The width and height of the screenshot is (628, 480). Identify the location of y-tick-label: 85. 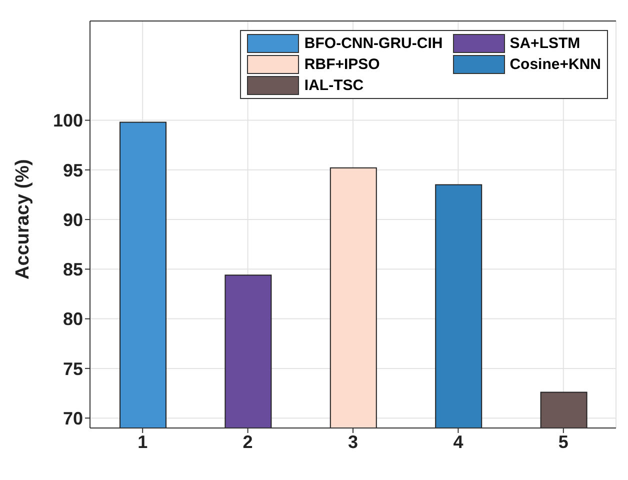
(72, 270).